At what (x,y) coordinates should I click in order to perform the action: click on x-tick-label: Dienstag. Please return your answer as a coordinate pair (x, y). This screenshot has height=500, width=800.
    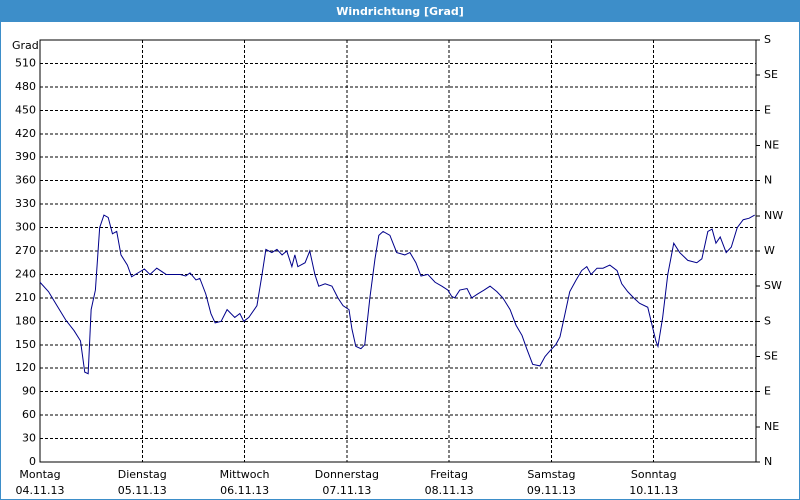
    Looking at the image, I should click on (142, 474).